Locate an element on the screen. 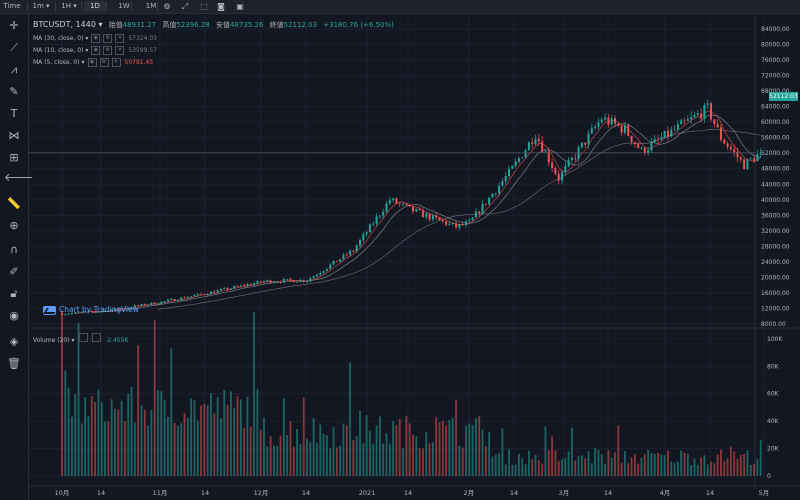 This screenshot has height=500, width=800. trend-line-icon: ⟋ is located at coordinates (14, 47).